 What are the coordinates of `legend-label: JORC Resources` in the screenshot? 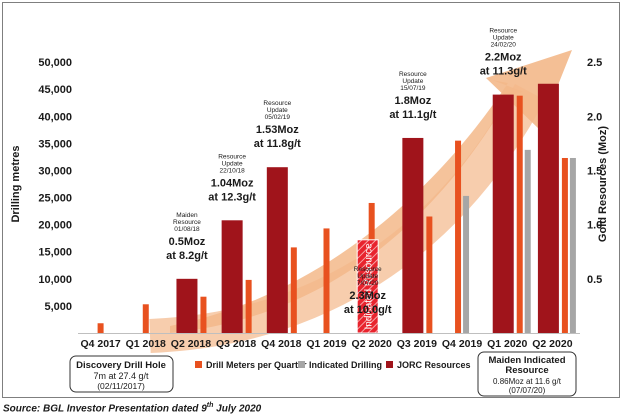 It's located at (434, 365).